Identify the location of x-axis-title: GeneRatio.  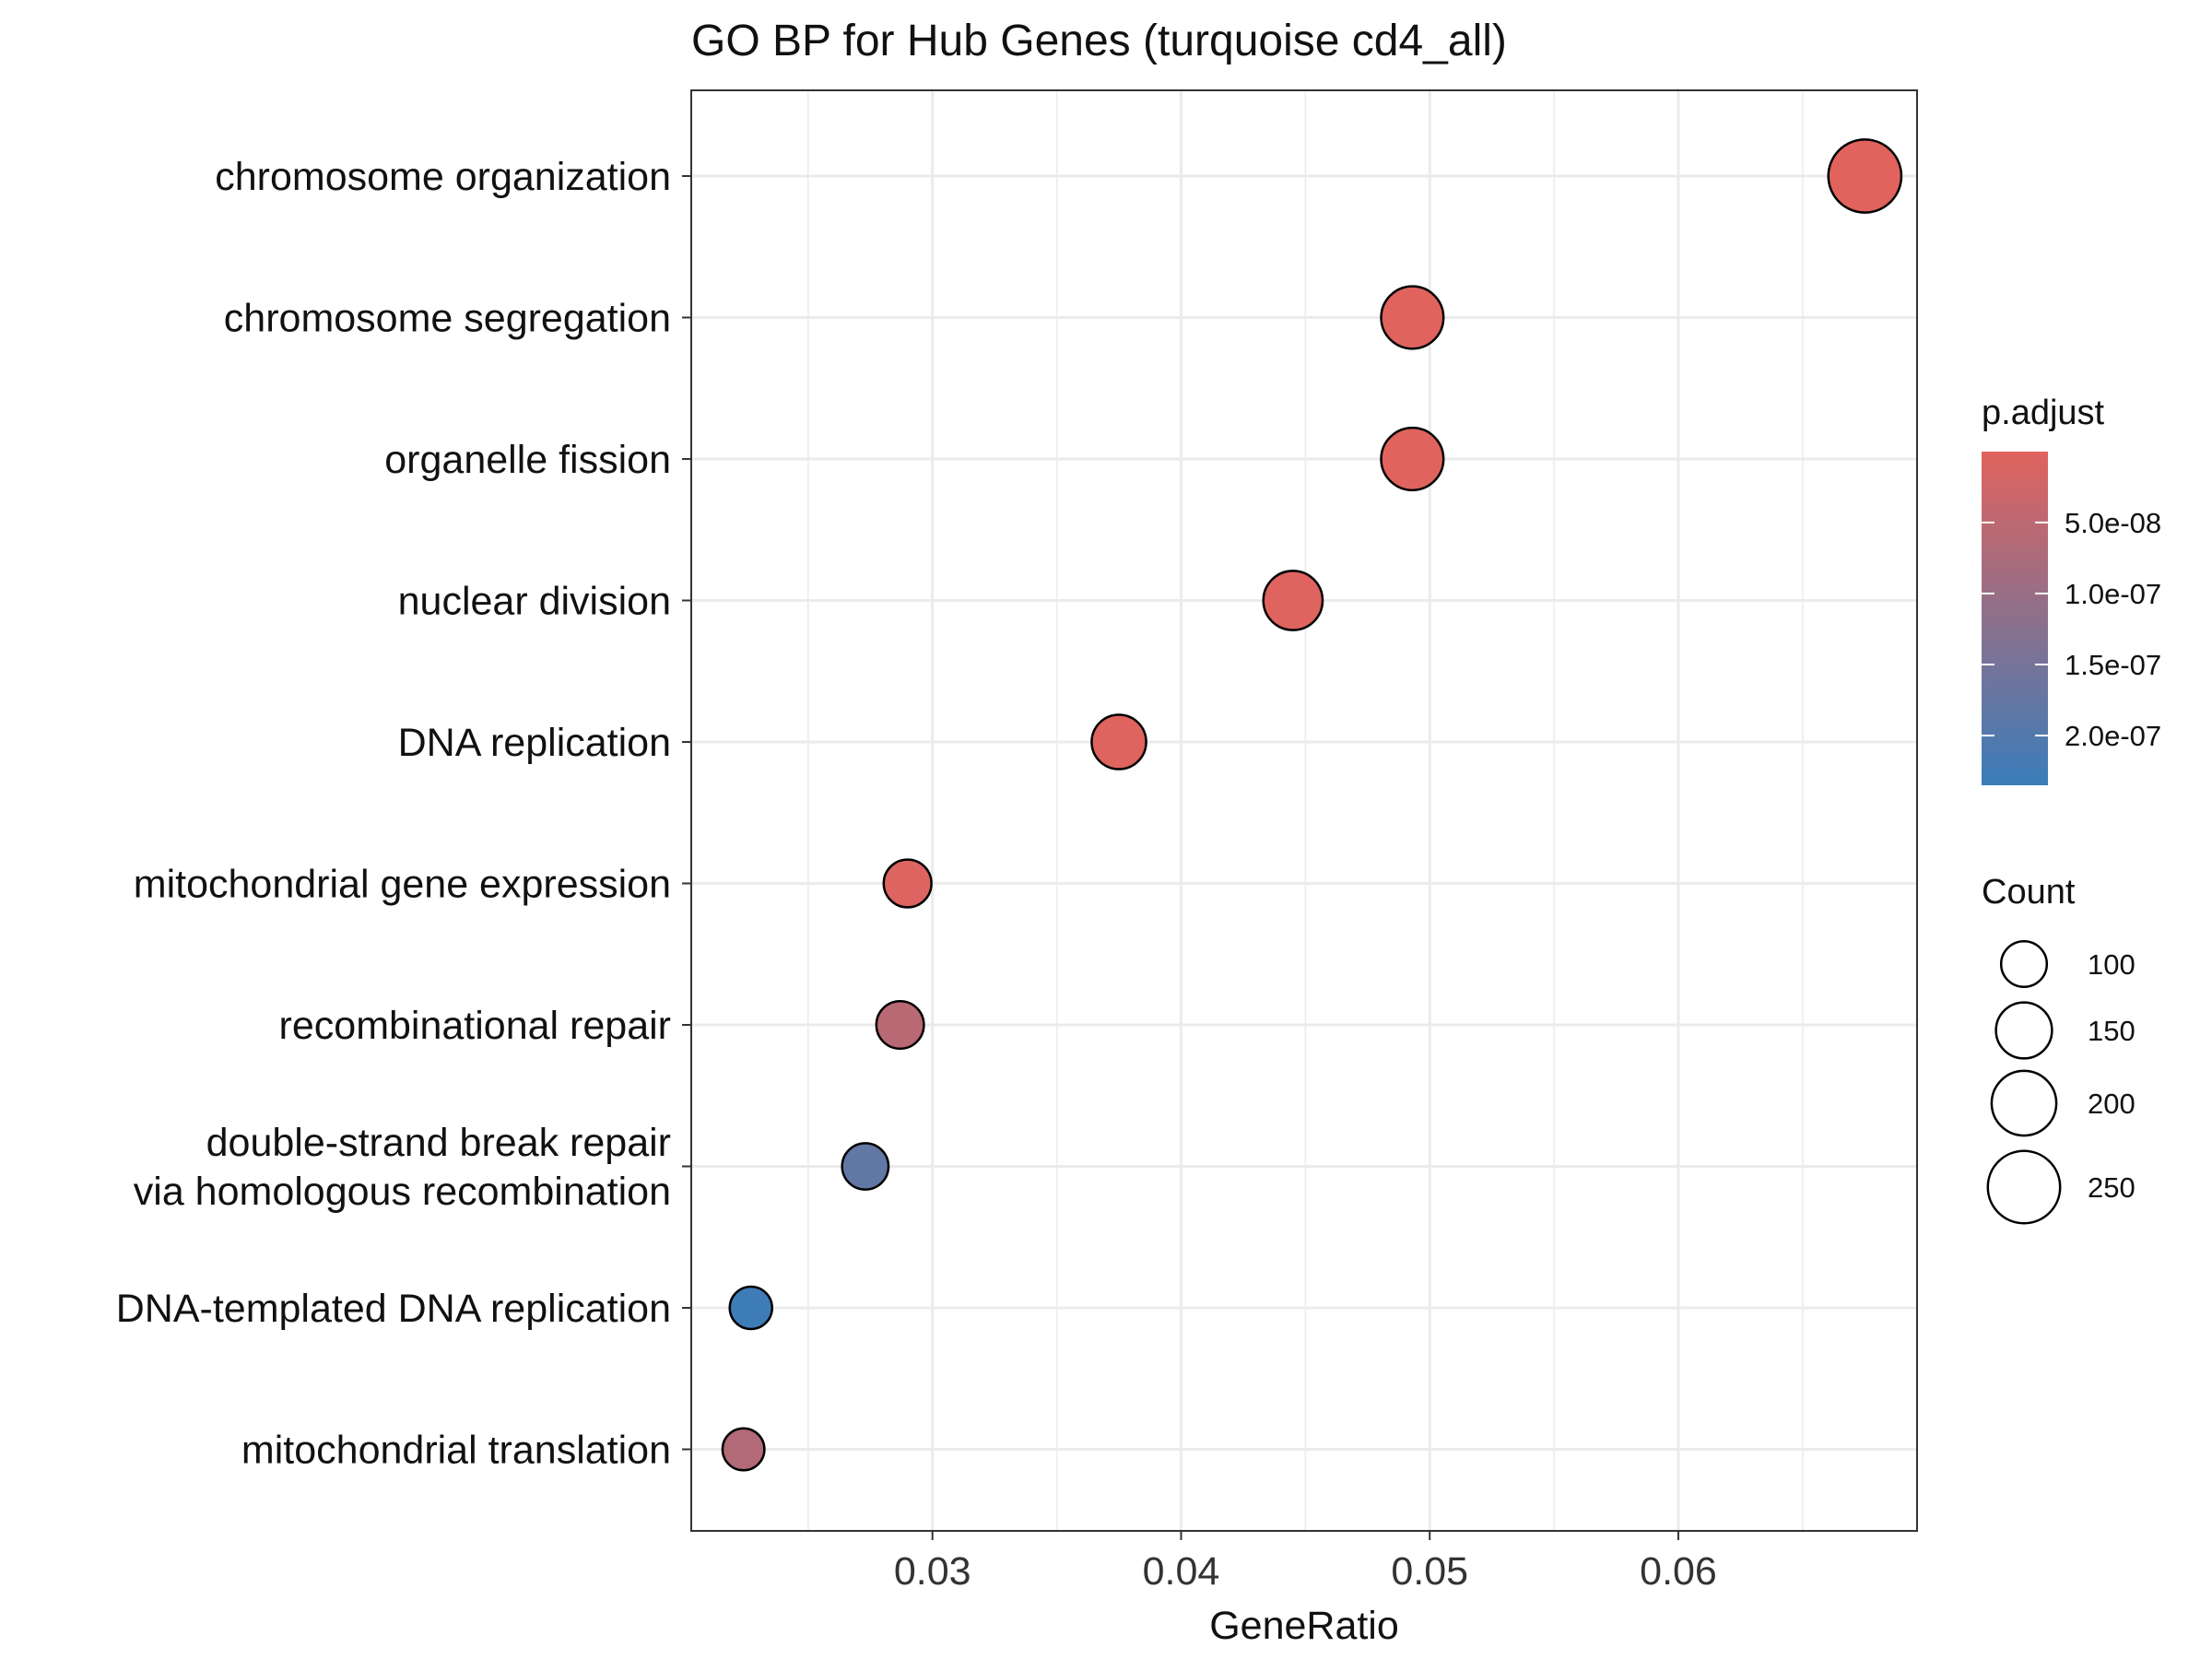
(1304, 1626).